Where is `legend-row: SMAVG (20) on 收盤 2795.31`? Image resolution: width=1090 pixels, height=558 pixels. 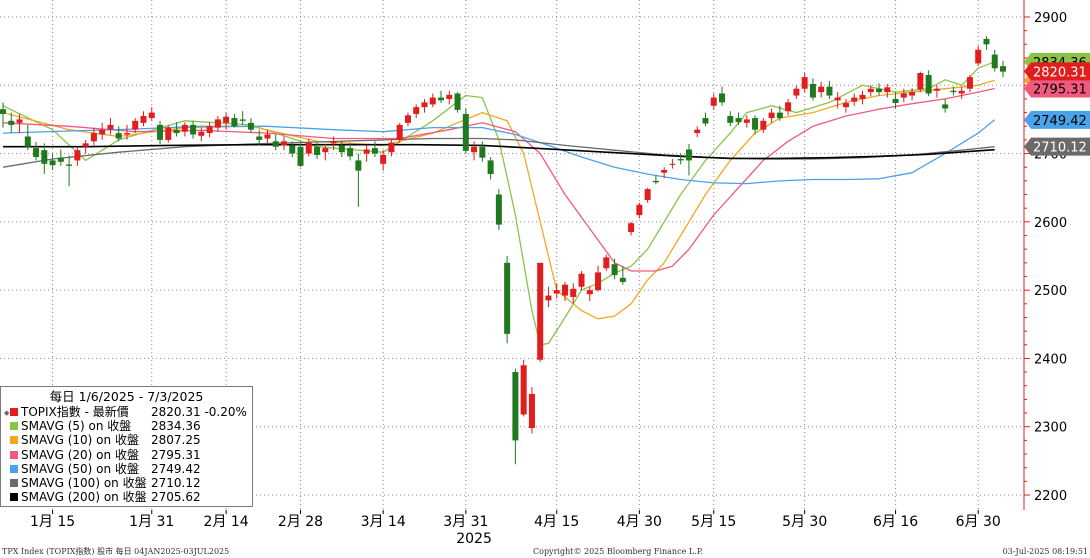
legend-row: SMAVG (20) on 收盤 2795.31 is located at coordinates (126, 455).